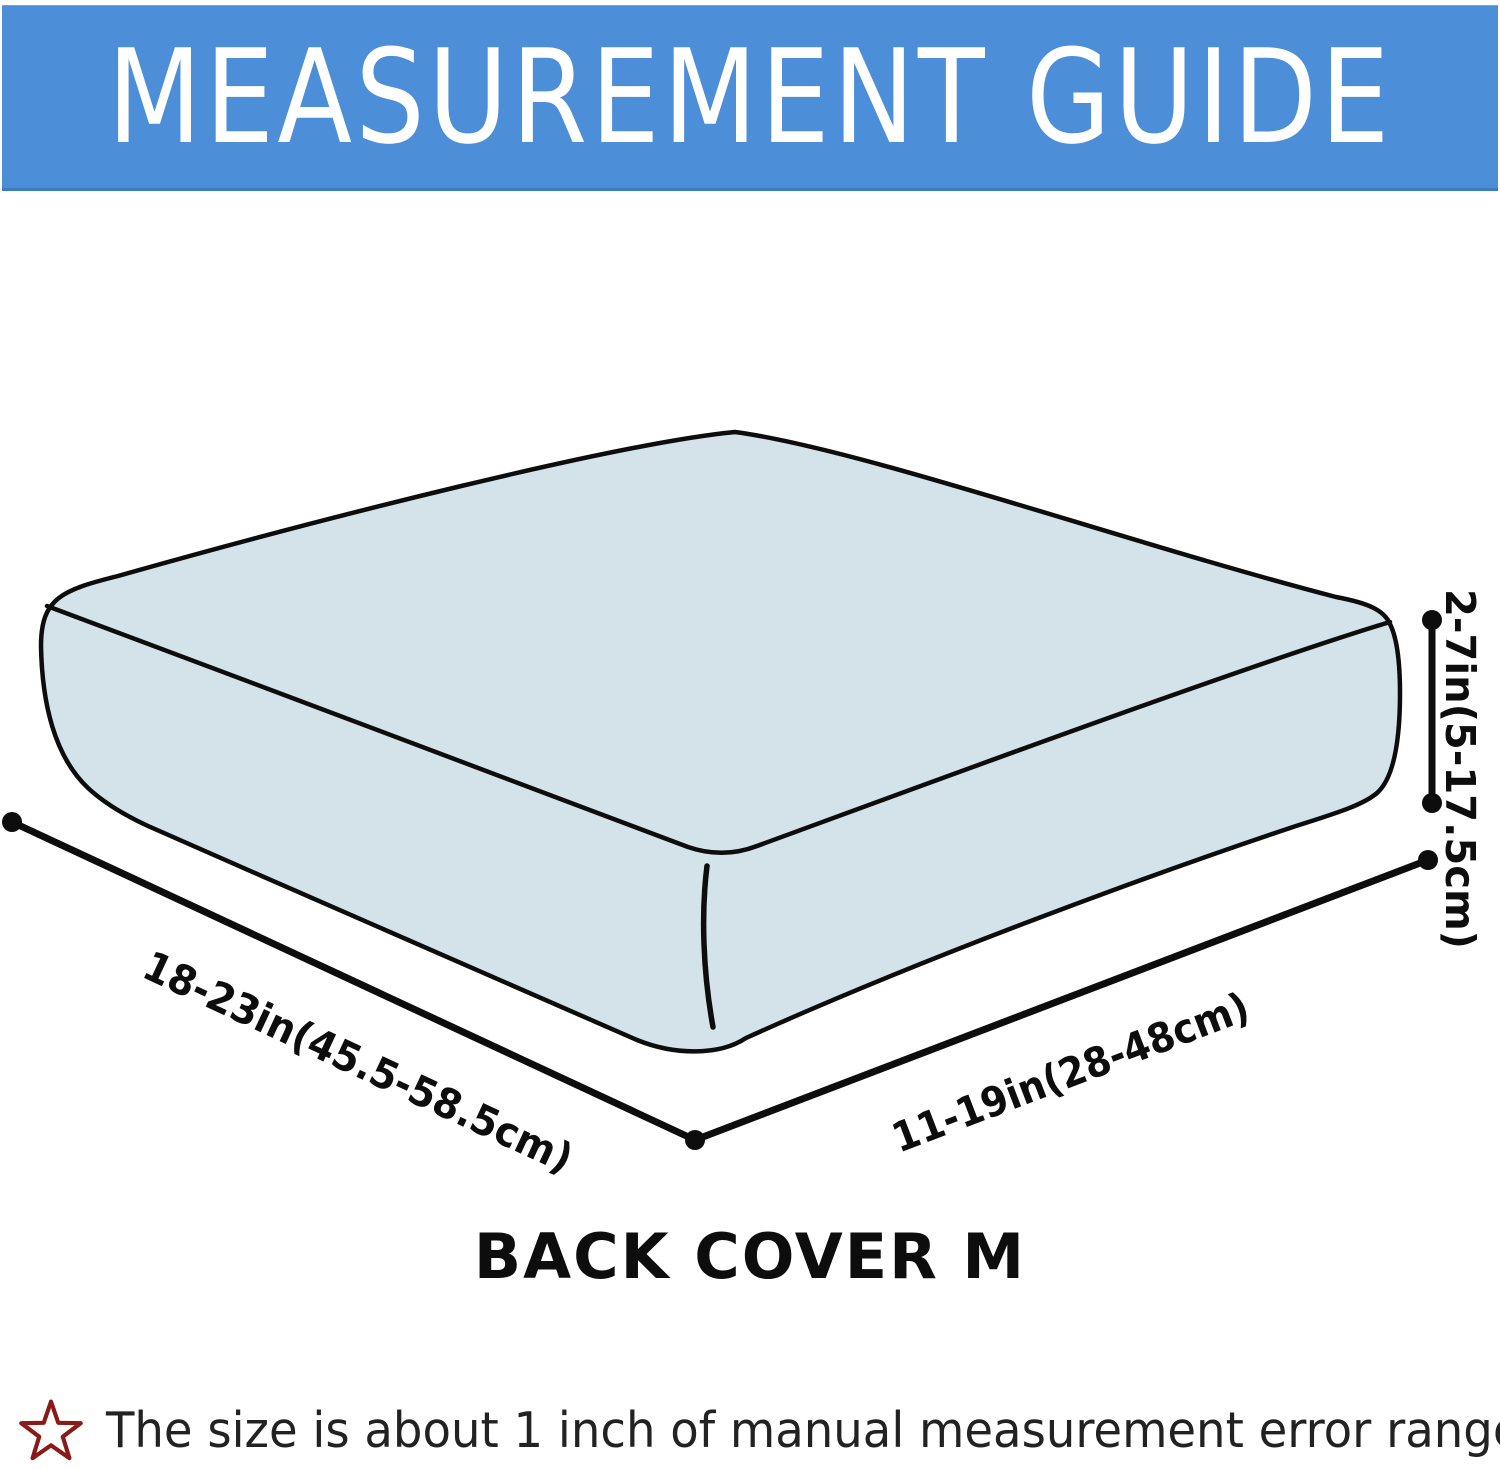  What do you see at coordinates (708, 946) in the screenshot?
I see `cushion-corner-slit` at bounding box center [708, 946].